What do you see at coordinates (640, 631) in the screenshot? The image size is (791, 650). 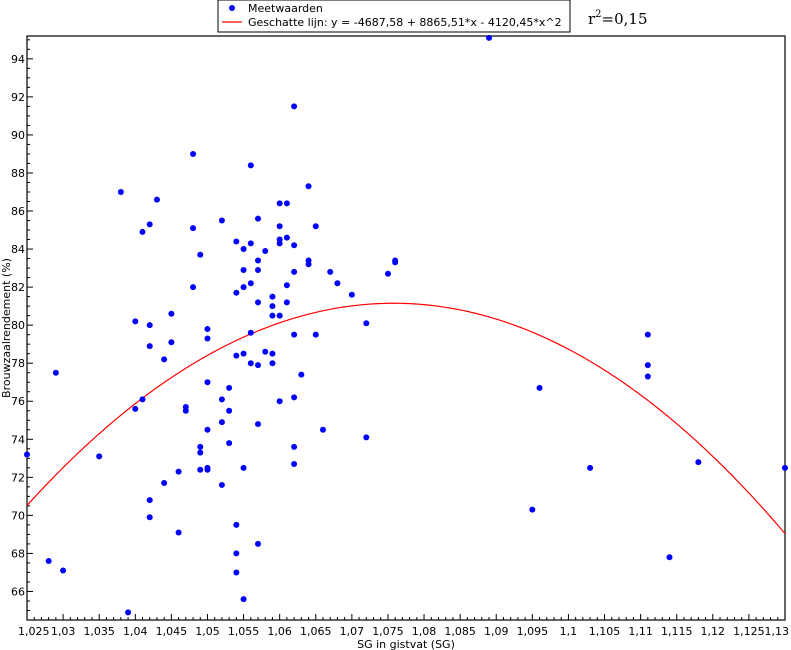 I see `x-tick-label: 1,11` at bounding box center [640, 631].